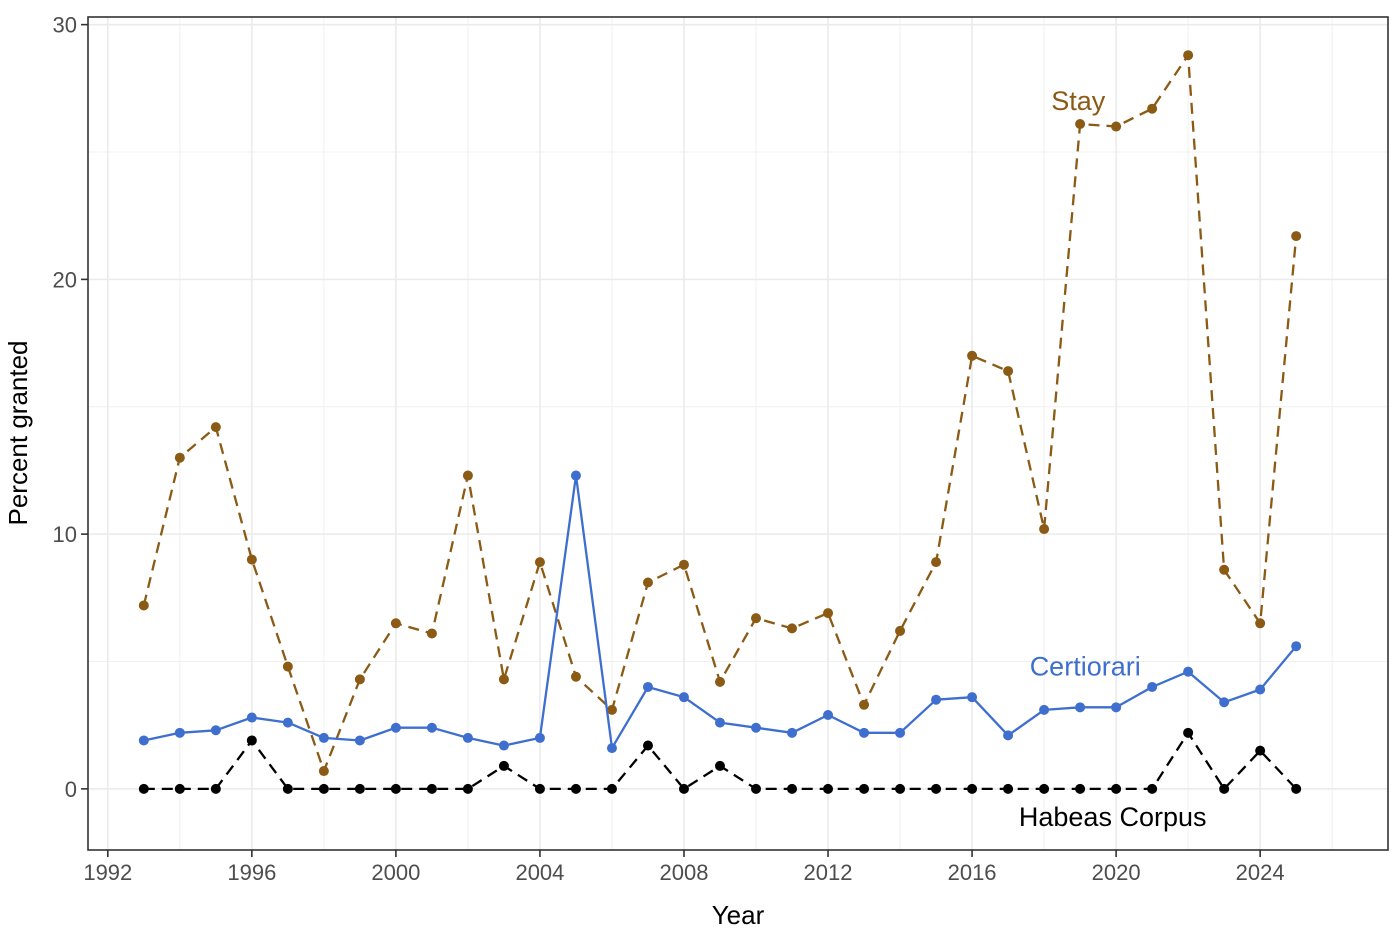 The height and width of the screenshot is (937, 1392). I want to click on x-tick-label: 2024, so click(1260, 872).